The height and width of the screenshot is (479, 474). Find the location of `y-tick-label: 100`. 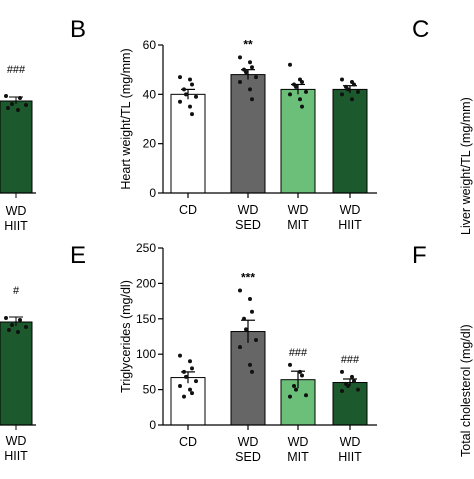

y-tick-label: 100 is located at coordinates (146, 354).